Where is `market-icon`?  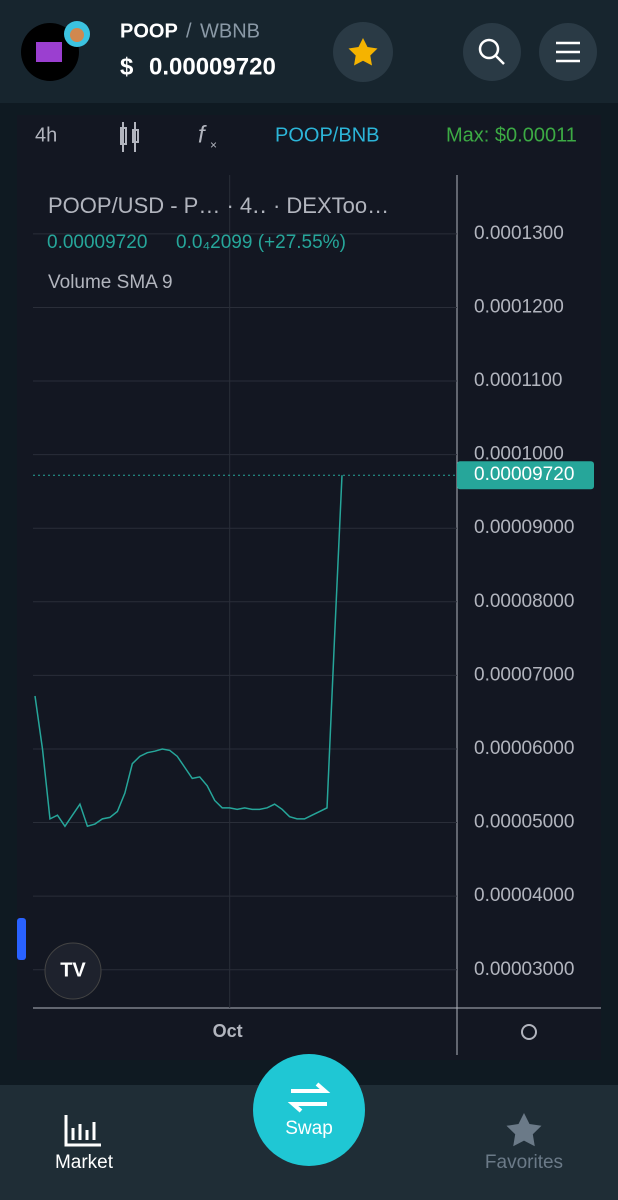
market-icon is located at coordinates (82, 1131).